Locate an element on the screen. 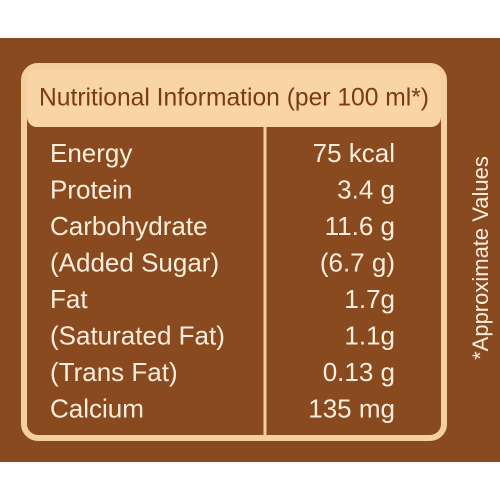 The image size is (500, 500). nutrient-name: (Added Sugar) is located at coordinates (134, 262).